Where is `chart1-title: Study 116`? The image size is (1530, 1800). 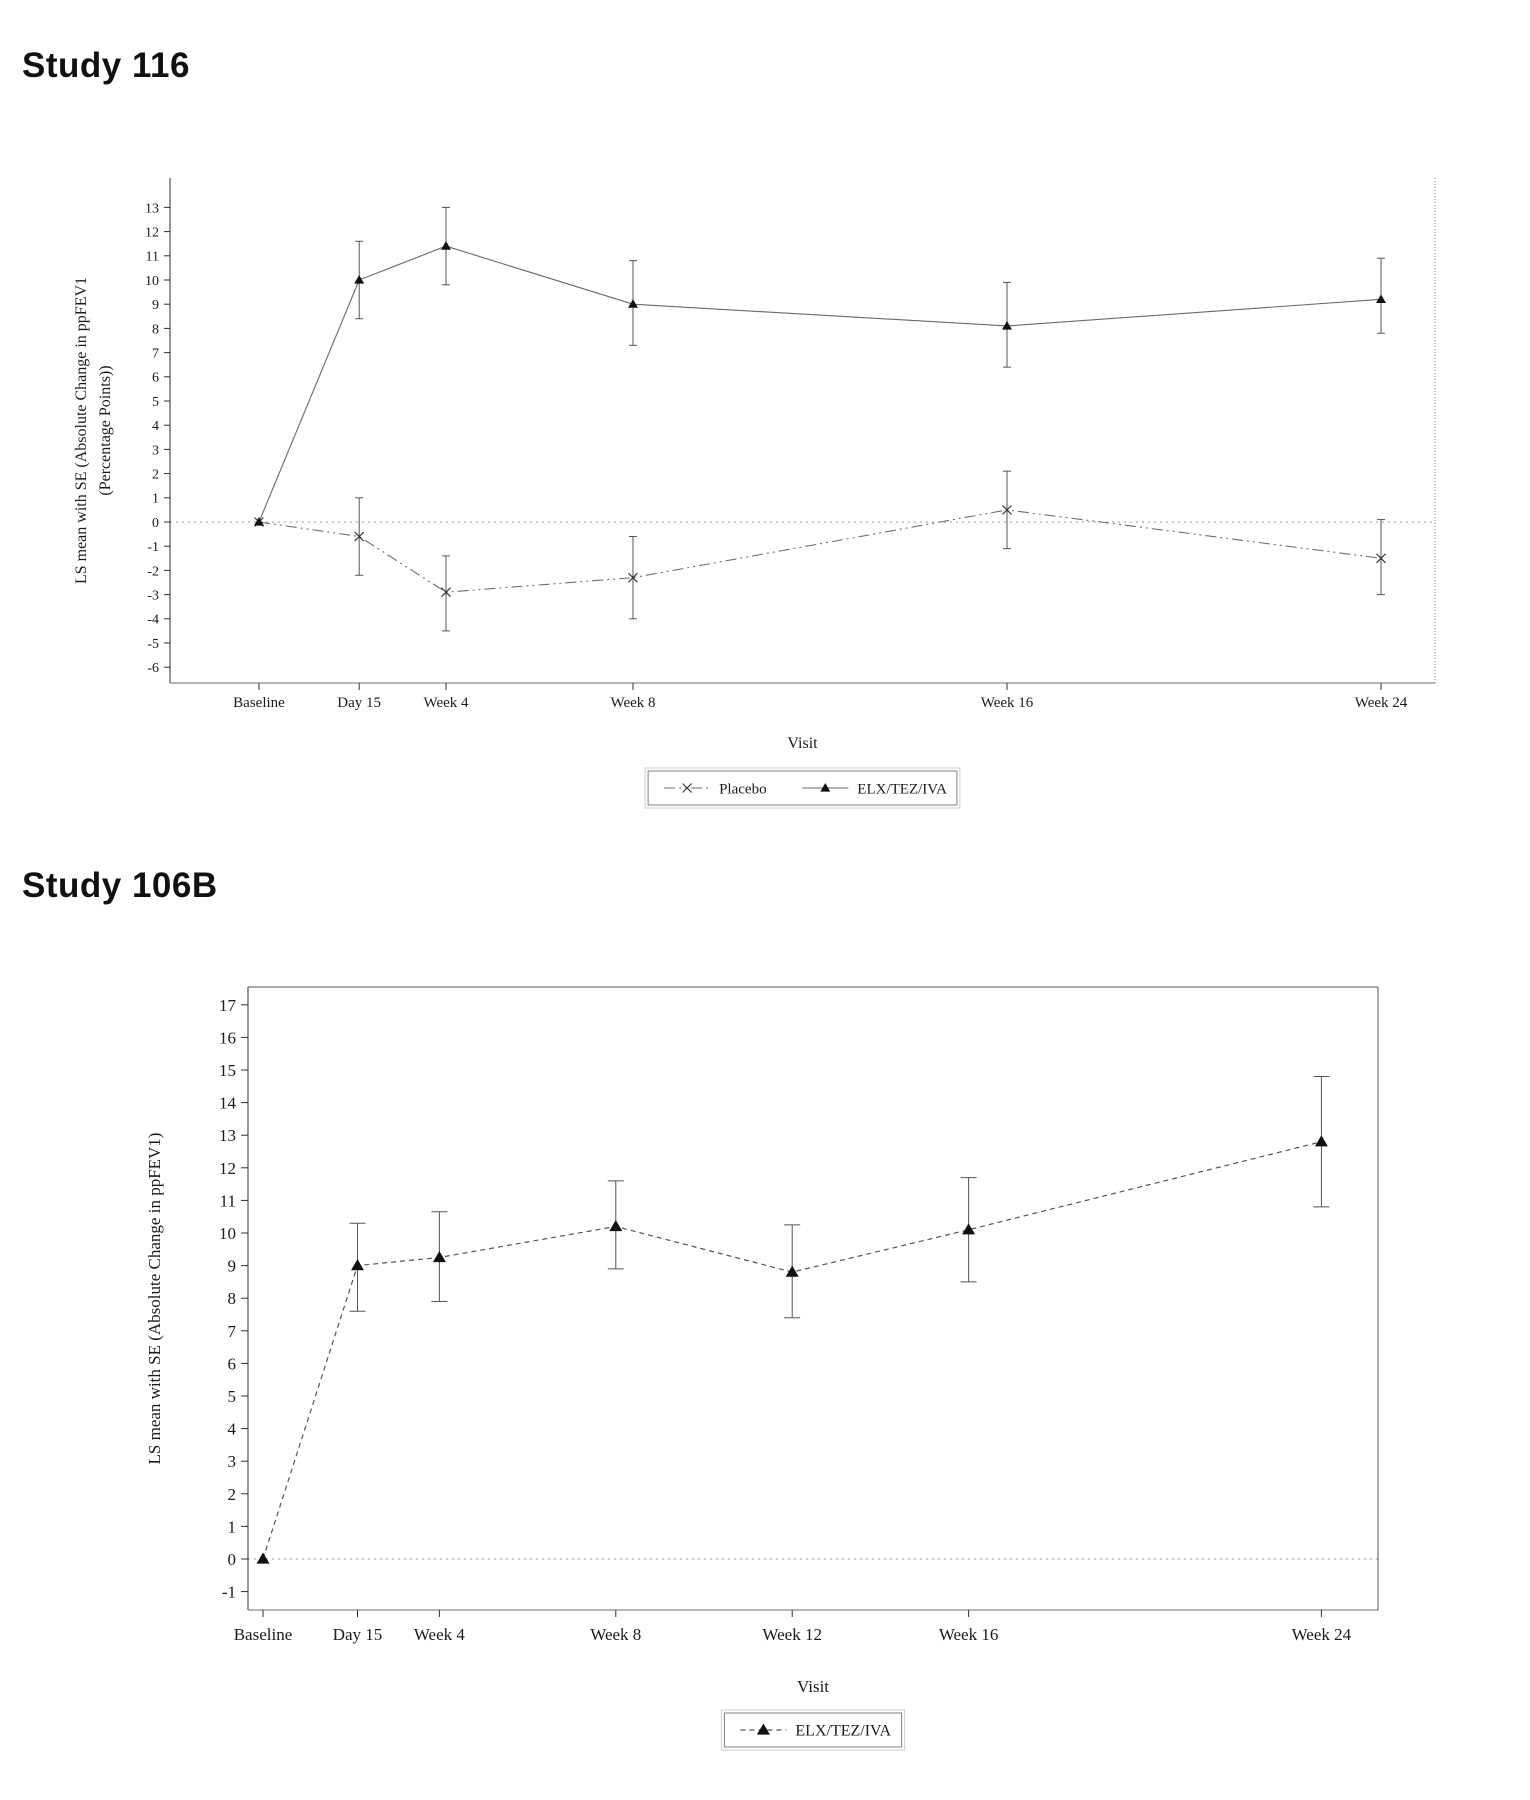
chart1-title: Study 116 is located at coordinates (106, 65).